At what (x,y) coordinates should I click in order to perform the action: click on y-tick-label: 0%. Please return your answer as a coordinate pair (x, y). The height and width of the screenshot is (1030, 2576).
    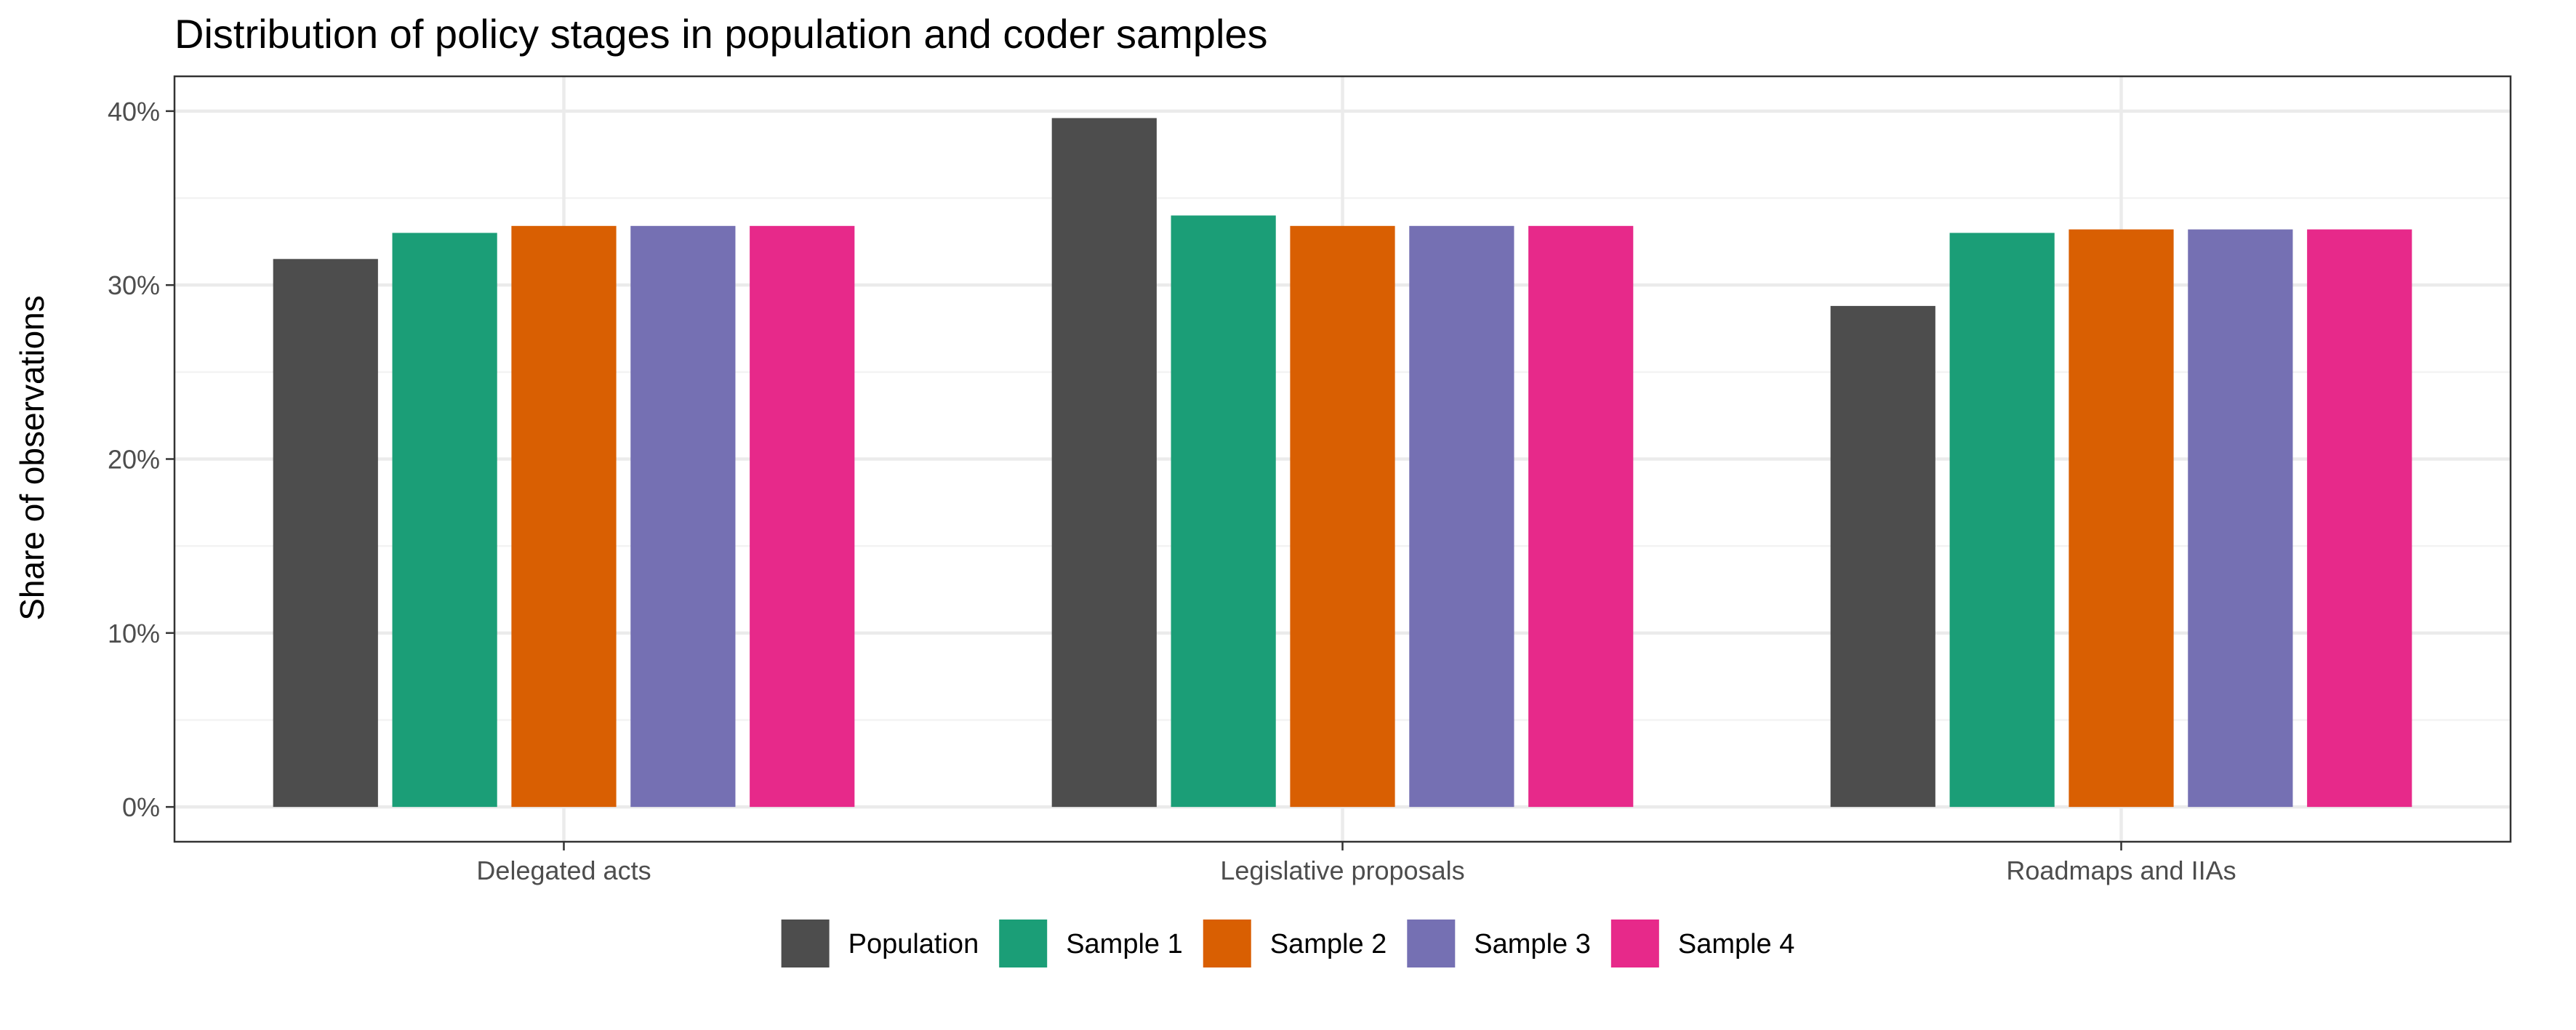
    Looking at the image, I should click on (141, 807).